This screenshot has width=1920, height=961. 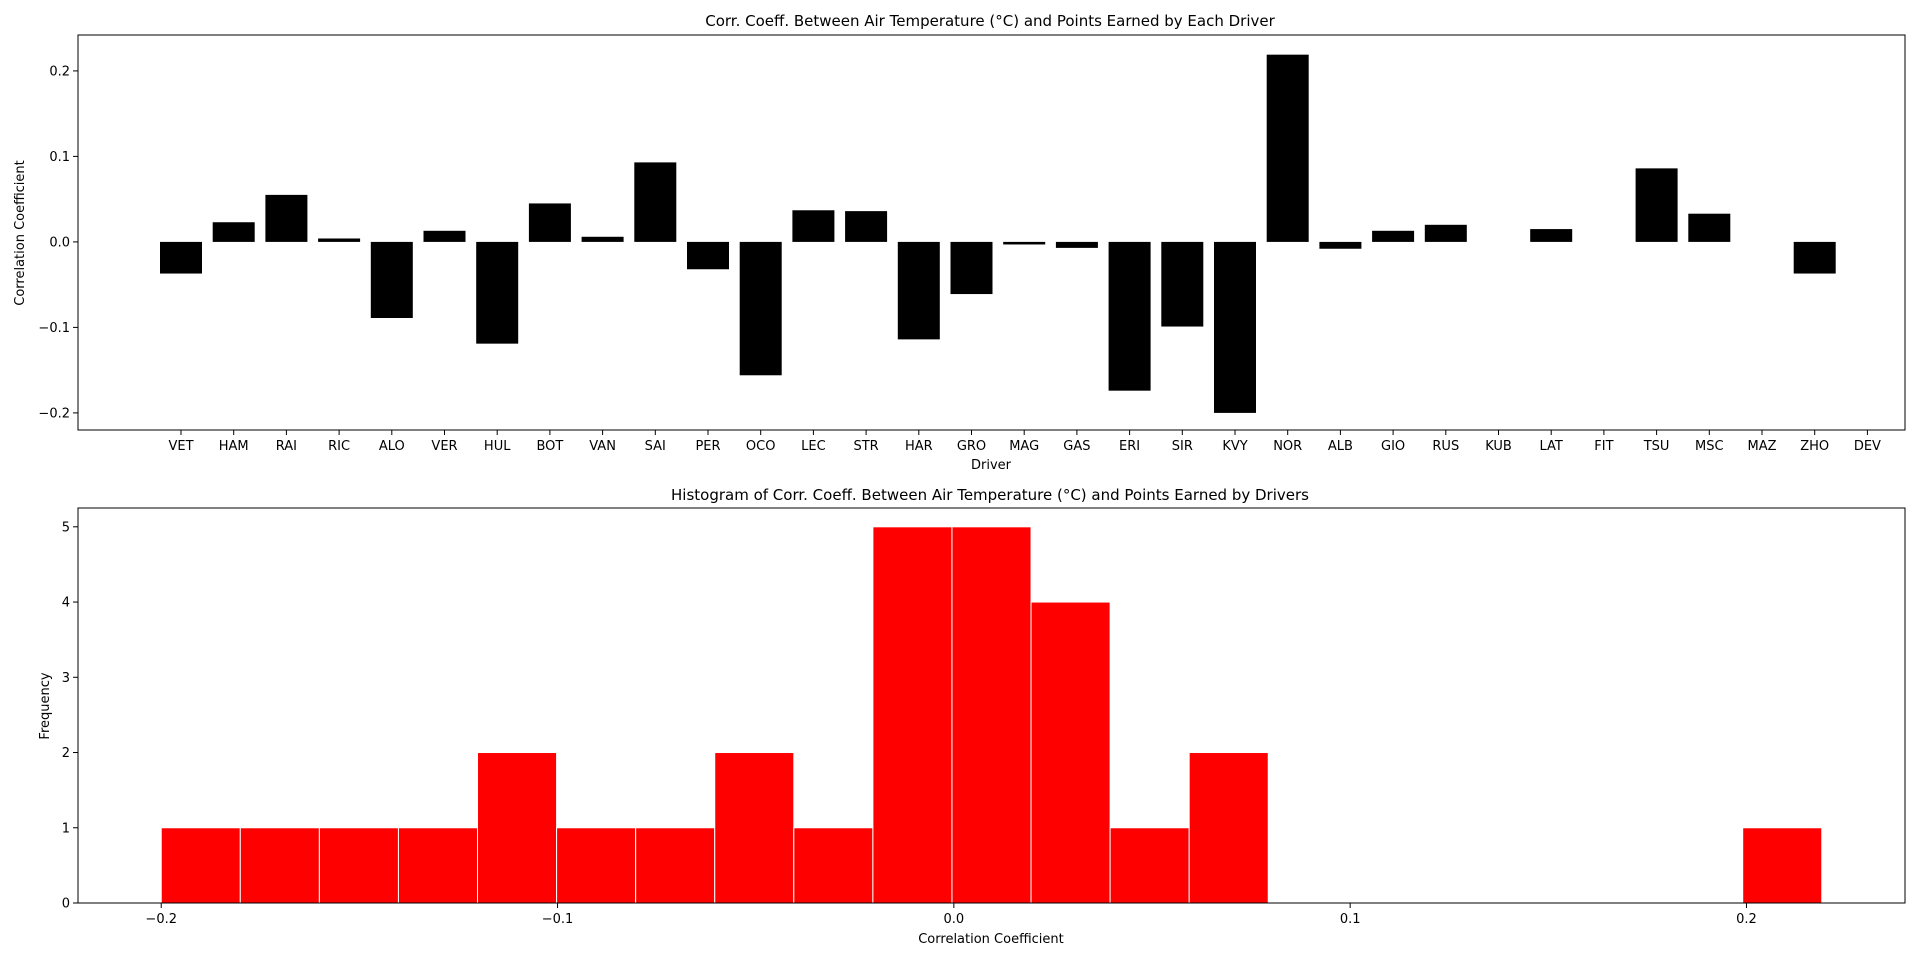 What do you see at coordinates (339, 240) in the screenshot?
I see `bar-ric` at bounding box center [339, 240].